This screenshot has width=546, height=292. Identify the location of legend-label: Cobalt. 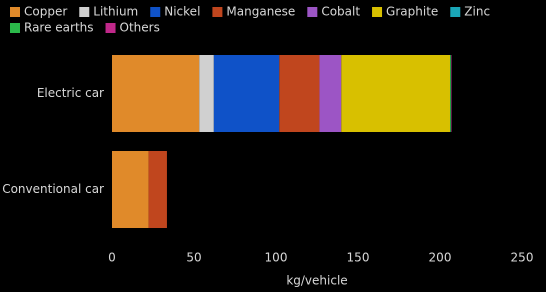
(340, 12).